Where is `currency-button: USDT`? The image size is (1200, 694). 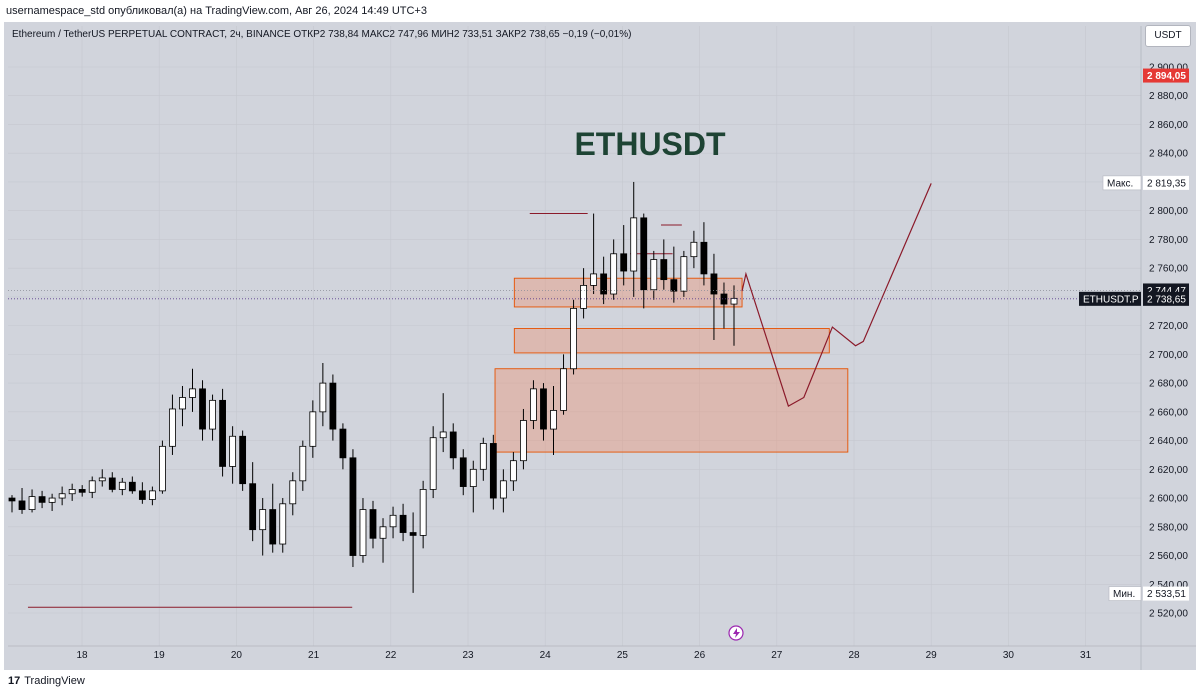
currency-button: USDT is located at coordinates (1168, 36).